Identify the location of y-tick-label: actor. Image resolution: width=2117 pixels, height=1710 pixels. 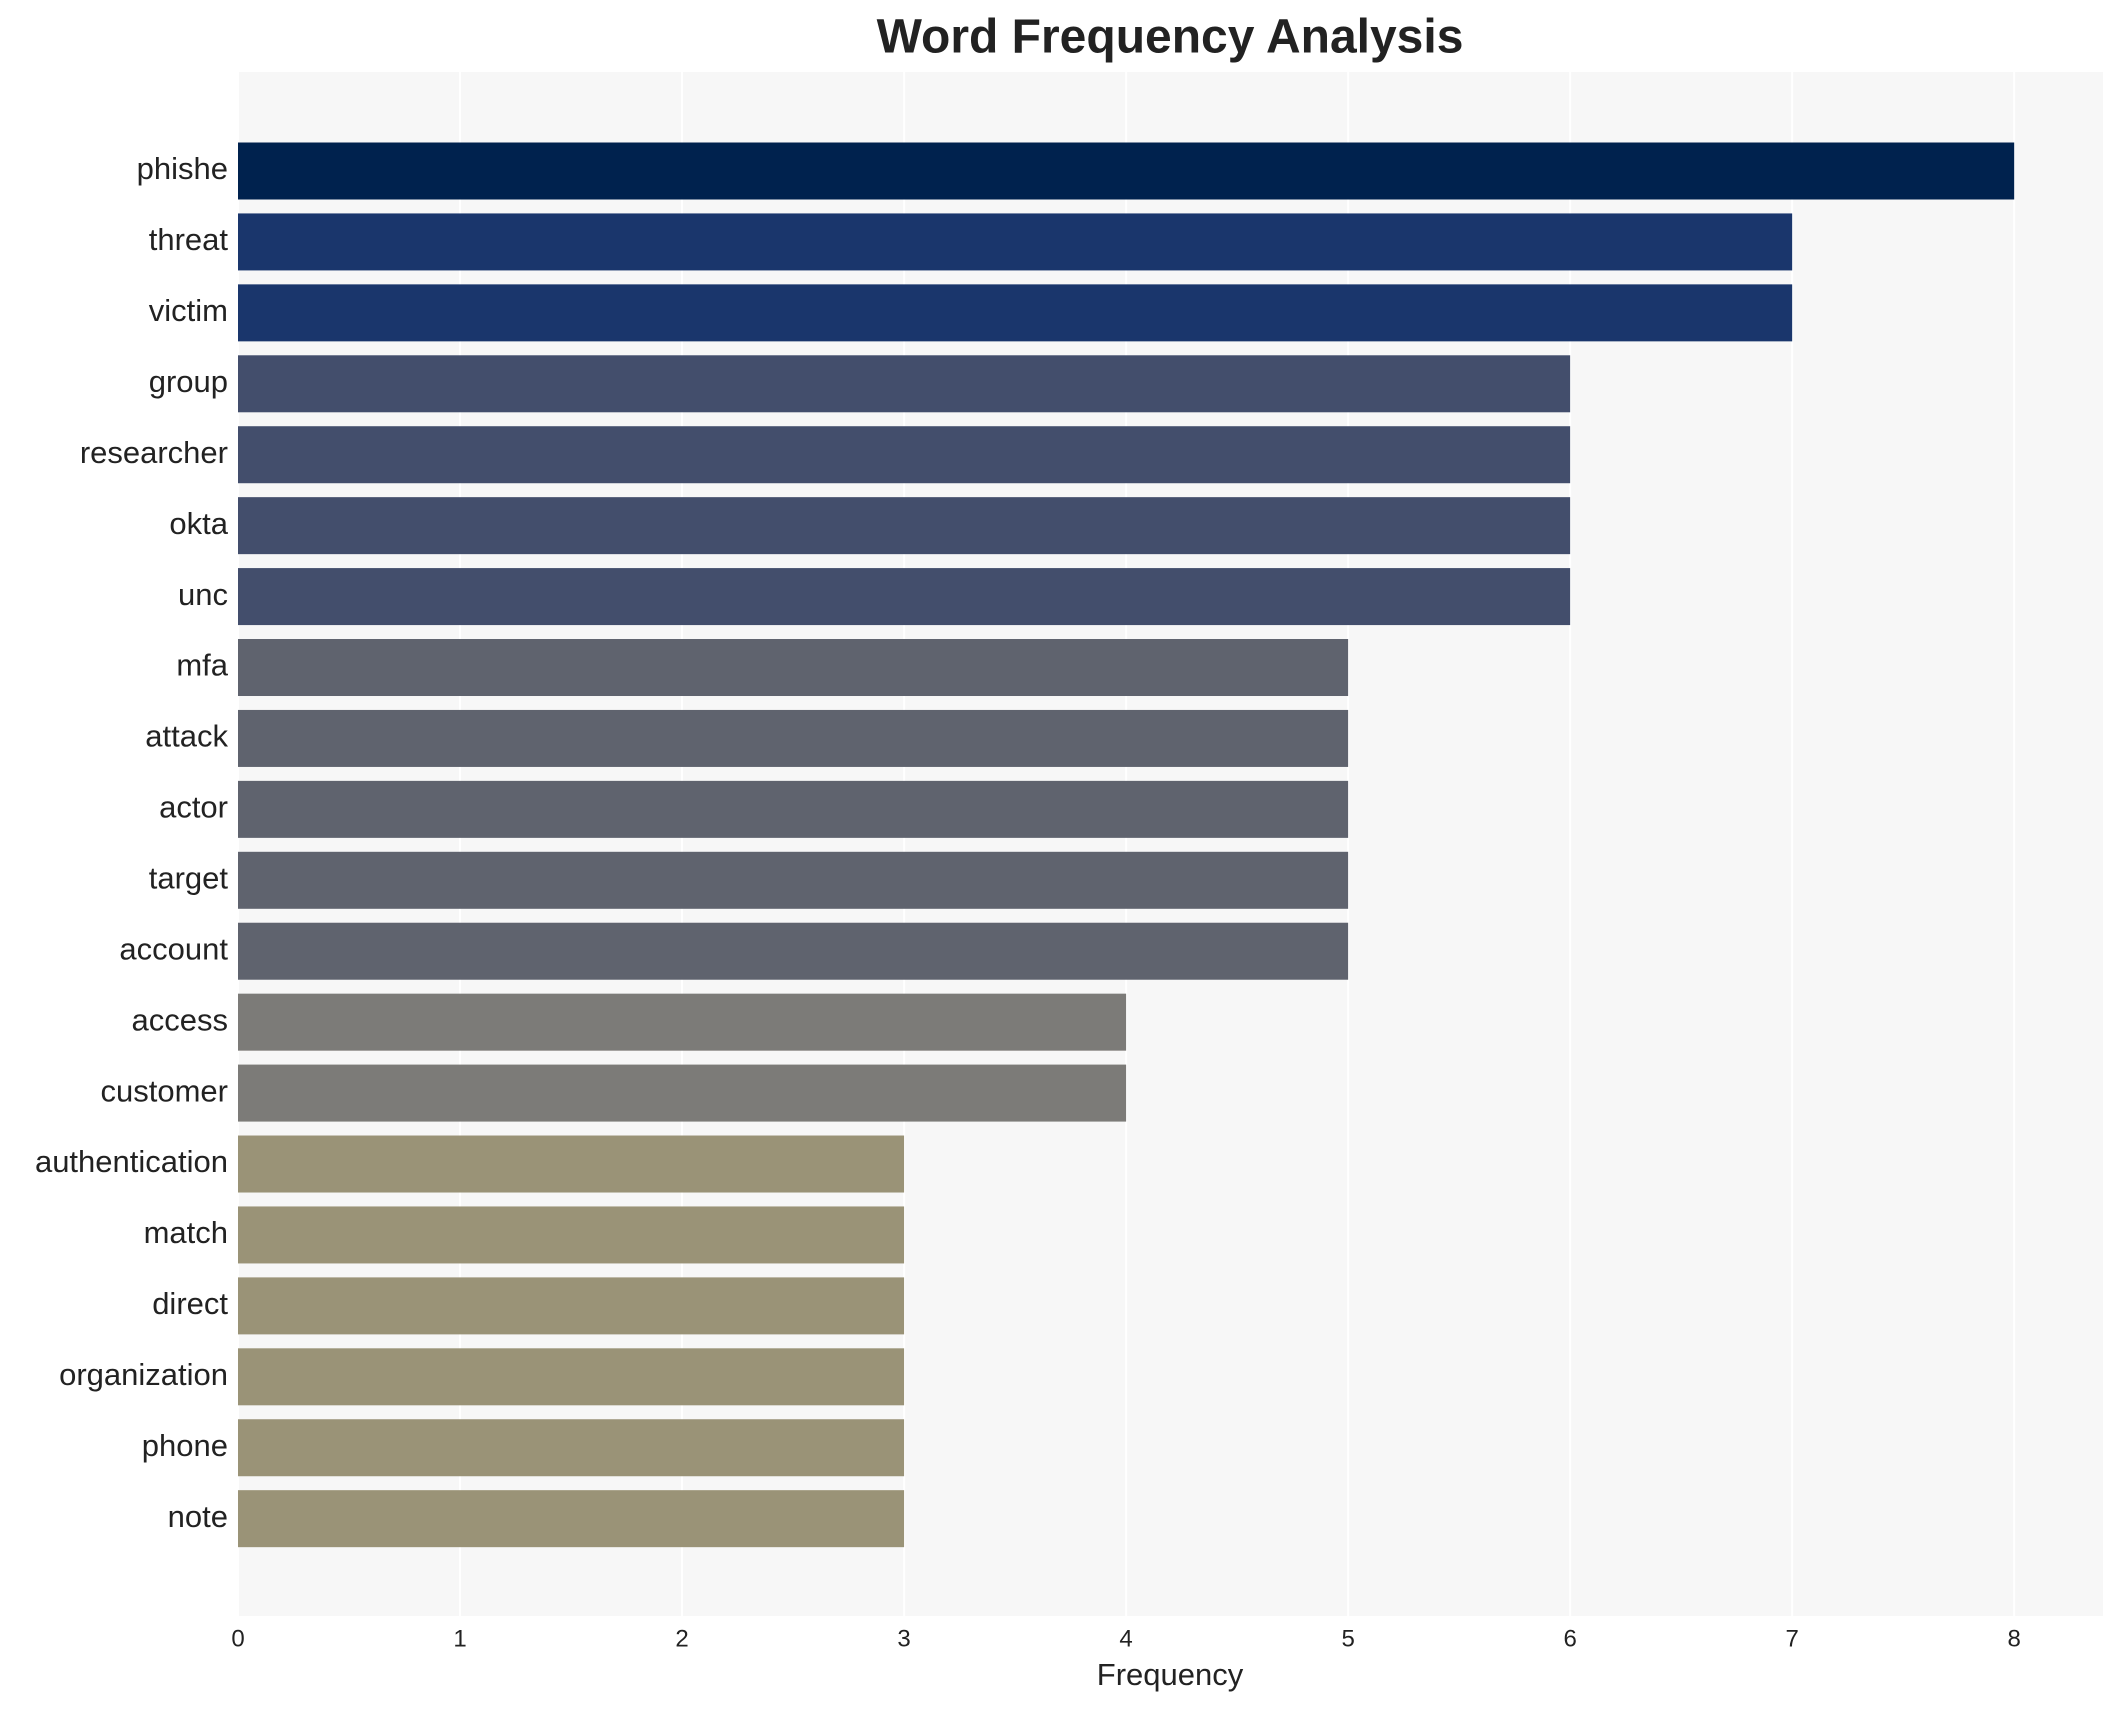
(193, 807).